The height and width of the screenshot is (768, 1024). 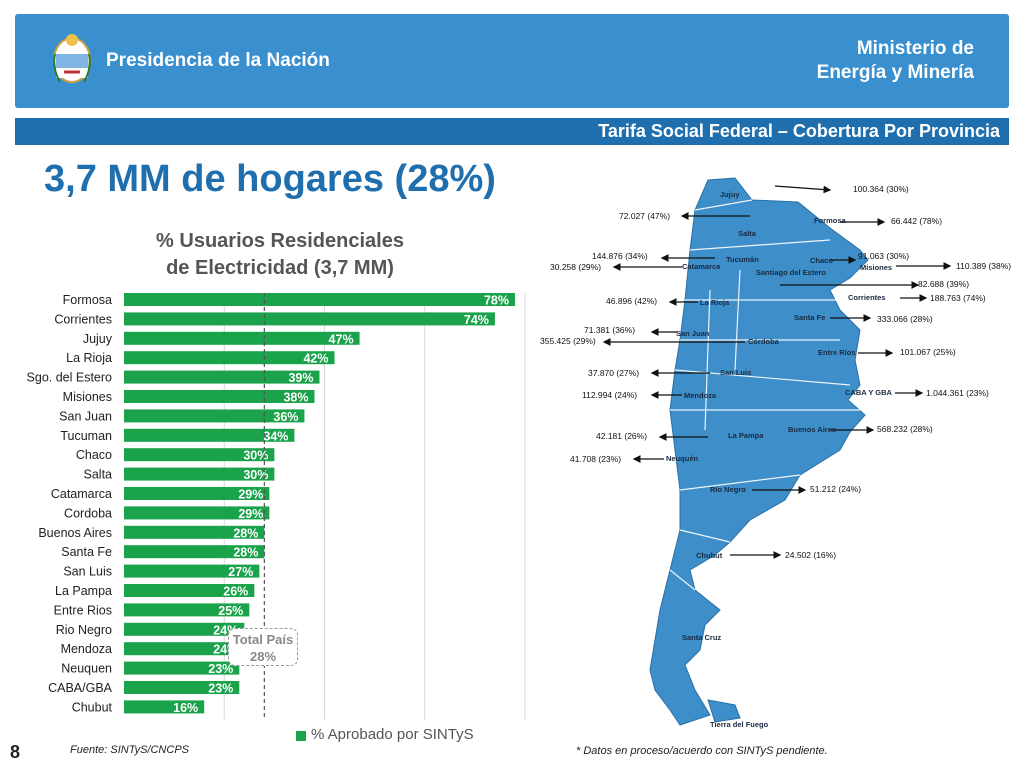 What do you see at coordinates (187, 610) in the screenshot?
I see `bar-entre-rios` at bounding box center [187, 610].